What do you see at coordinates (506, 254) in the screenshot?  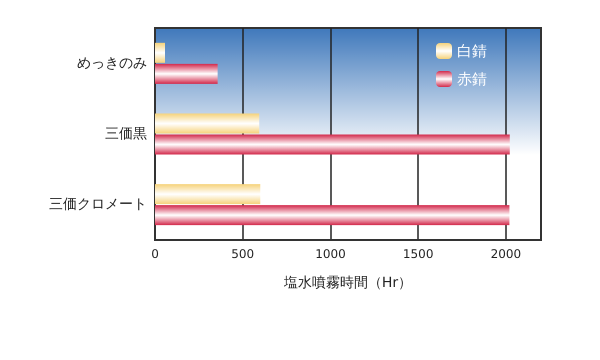 I see `x-tick-label: 2000` at bounding box center [506, 254].